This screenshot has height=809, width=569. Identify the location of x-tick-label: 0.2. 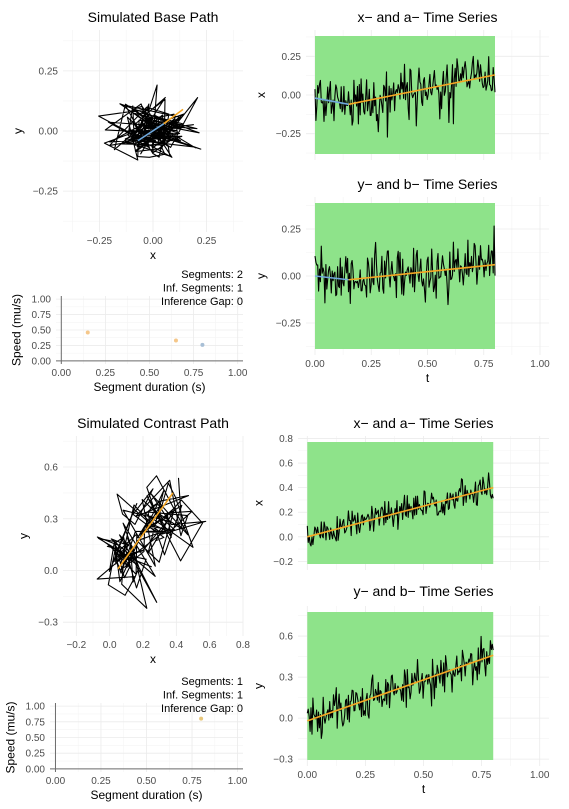
(143, 645).